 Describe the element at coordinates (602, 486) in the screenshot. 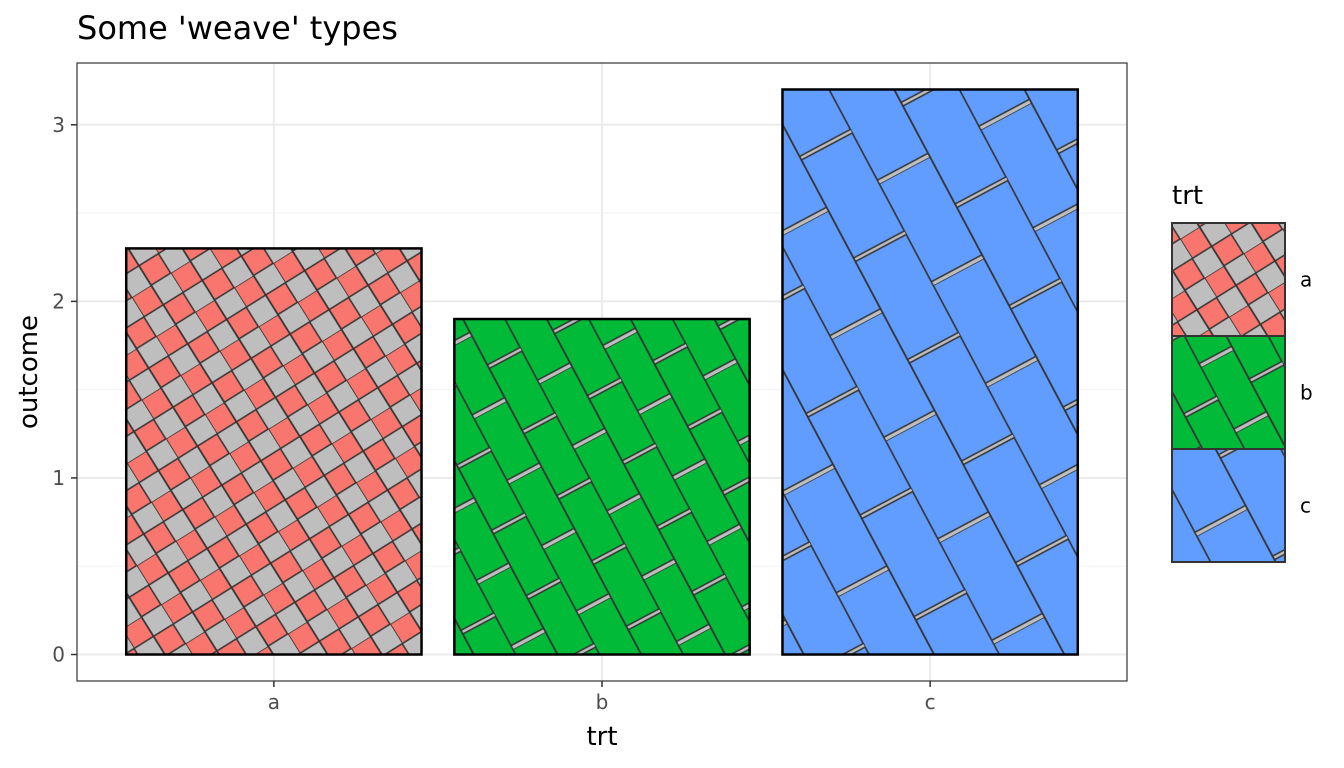

I see `bar-b` at that location.